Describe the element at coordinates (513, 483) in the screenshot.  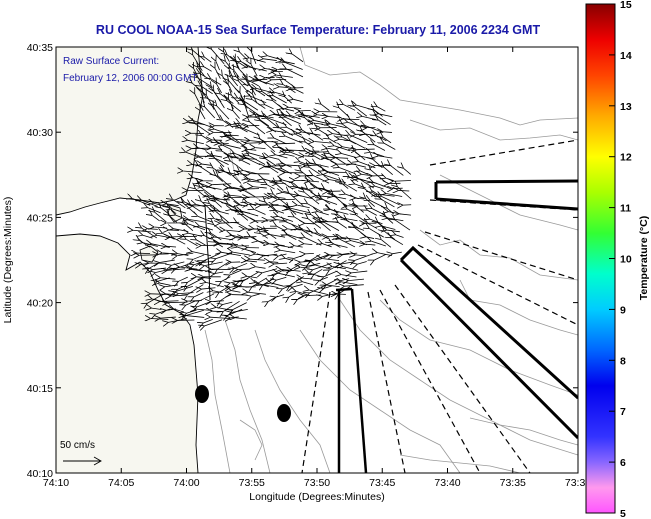
I see `x-tick-label: 73:35` at that location.